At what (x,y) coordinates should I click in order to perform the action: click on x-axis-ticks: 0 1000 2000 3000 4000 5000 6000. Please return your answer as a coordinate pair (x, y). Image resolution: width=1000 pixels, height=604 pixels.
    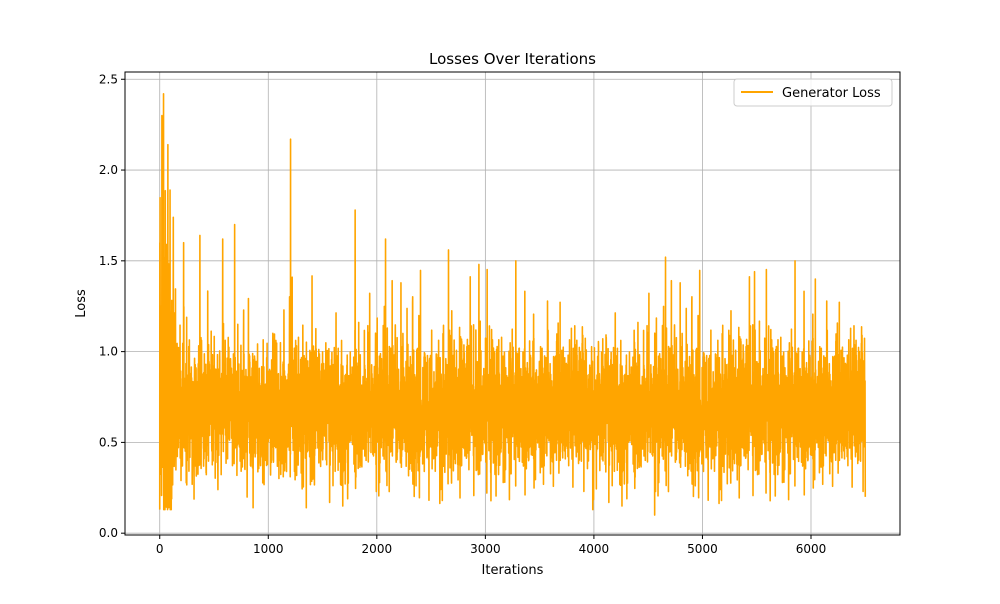
    Looking at the image, I should click on (491, 545).